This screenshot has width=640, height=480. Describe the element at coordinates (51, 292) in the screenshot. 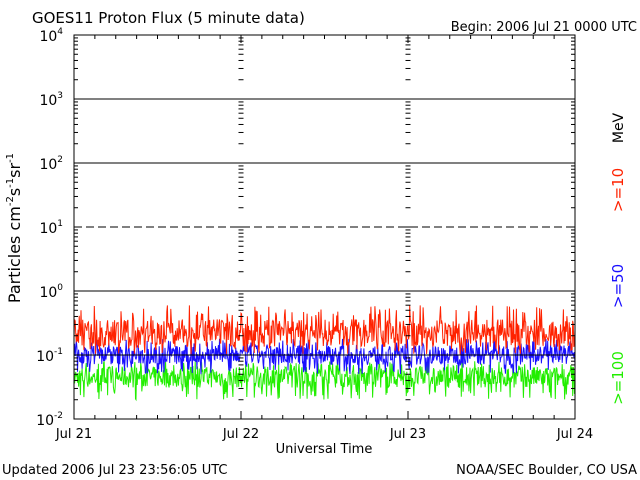

I see `y-tick-label: 10⁰` at that location.